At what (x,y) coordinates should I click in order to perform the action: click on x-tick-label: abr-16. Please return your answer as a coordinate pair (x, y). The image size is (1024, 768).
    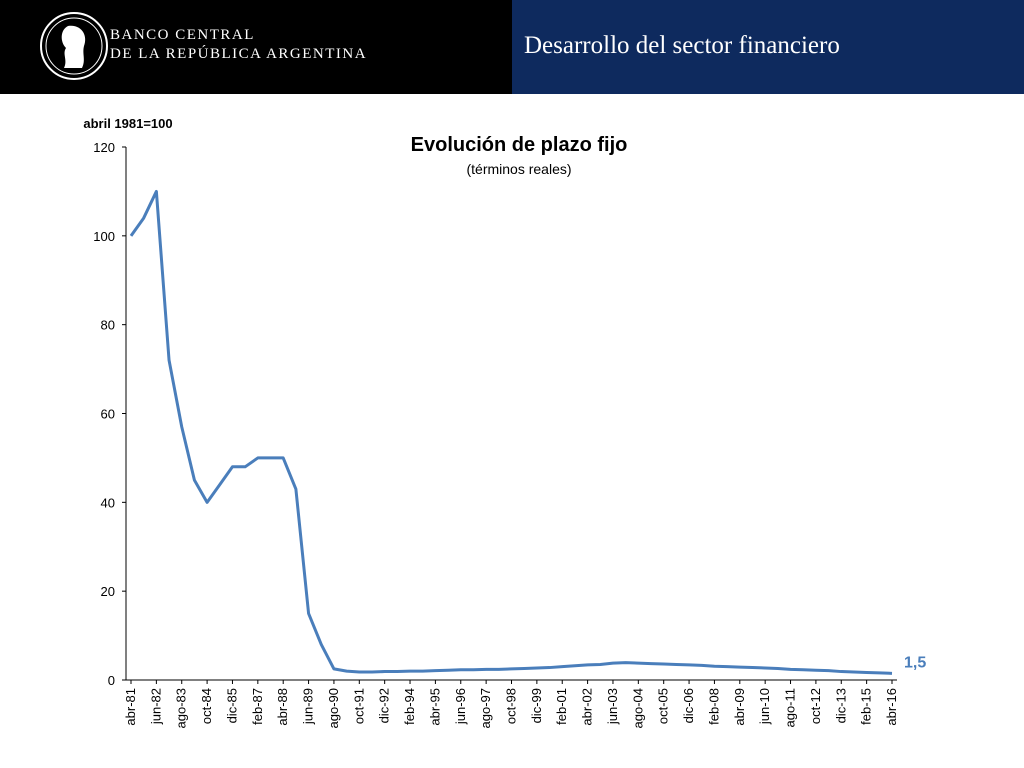
    Looking at the image, I should click on (891, 707).